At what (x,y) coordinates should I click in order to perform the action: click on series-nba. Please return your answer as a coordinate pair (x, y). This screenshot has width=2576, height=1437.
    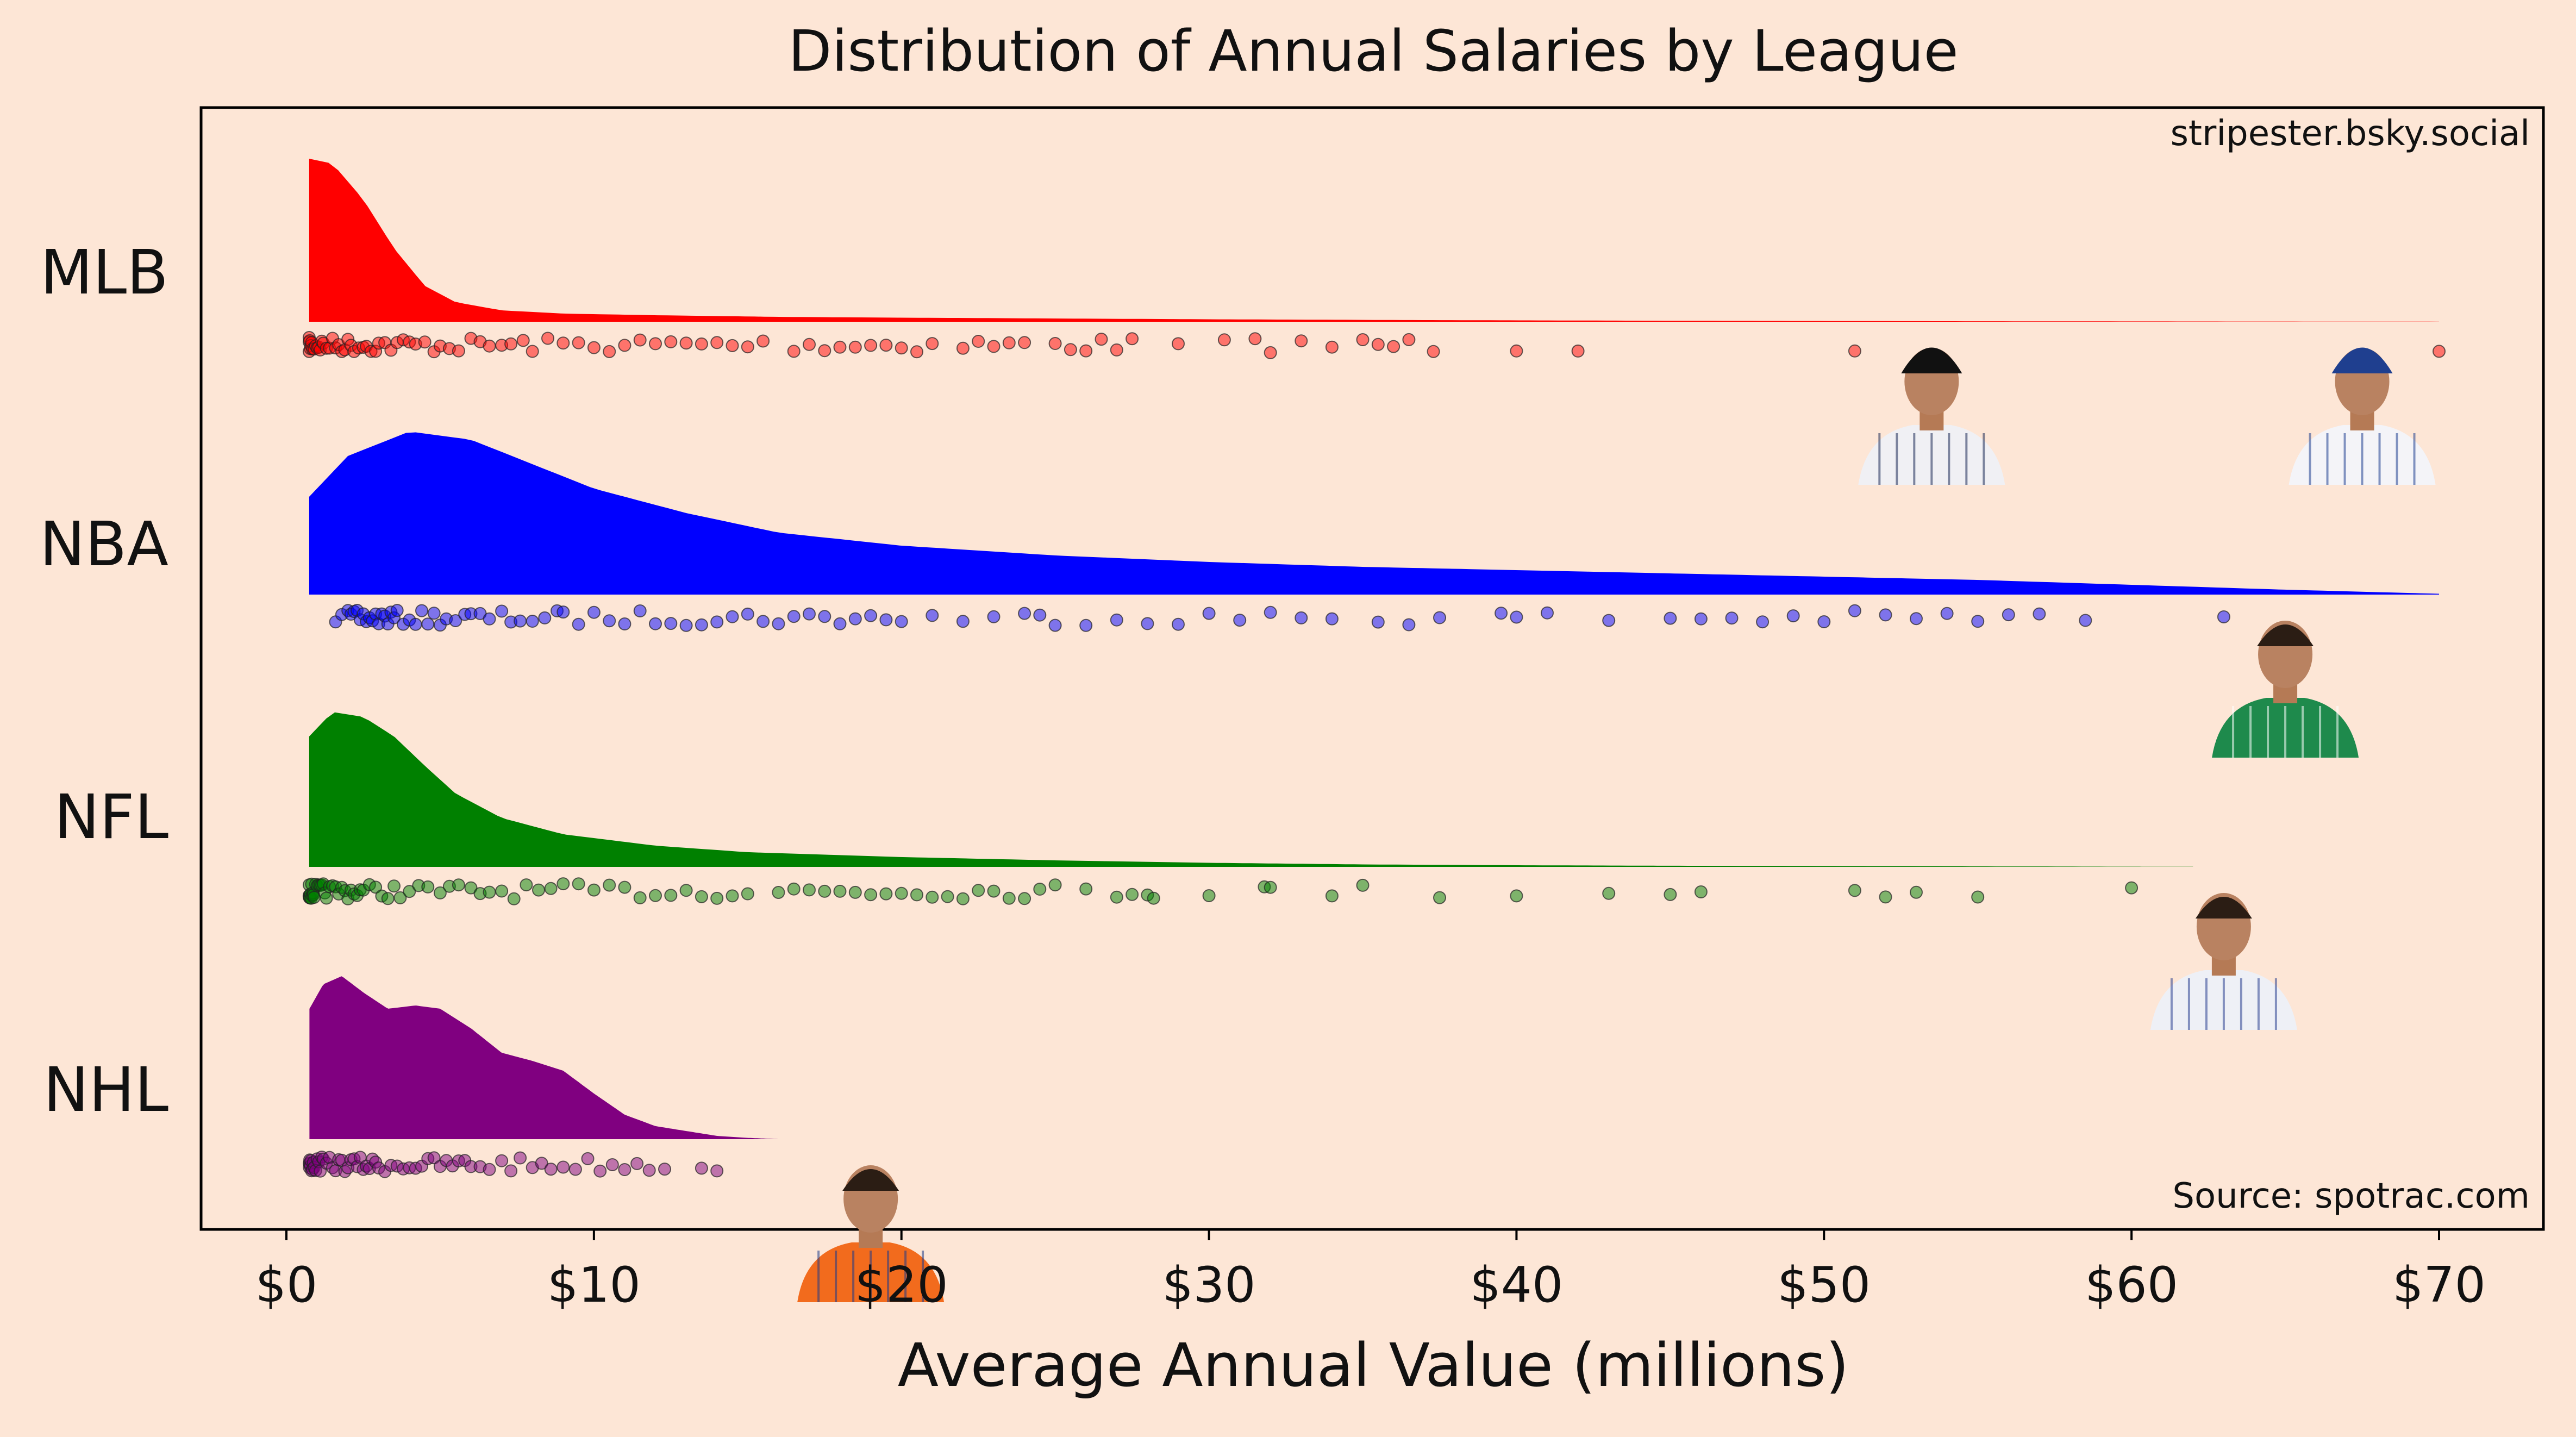
    Looking at the image, I should click on (1374, 532).